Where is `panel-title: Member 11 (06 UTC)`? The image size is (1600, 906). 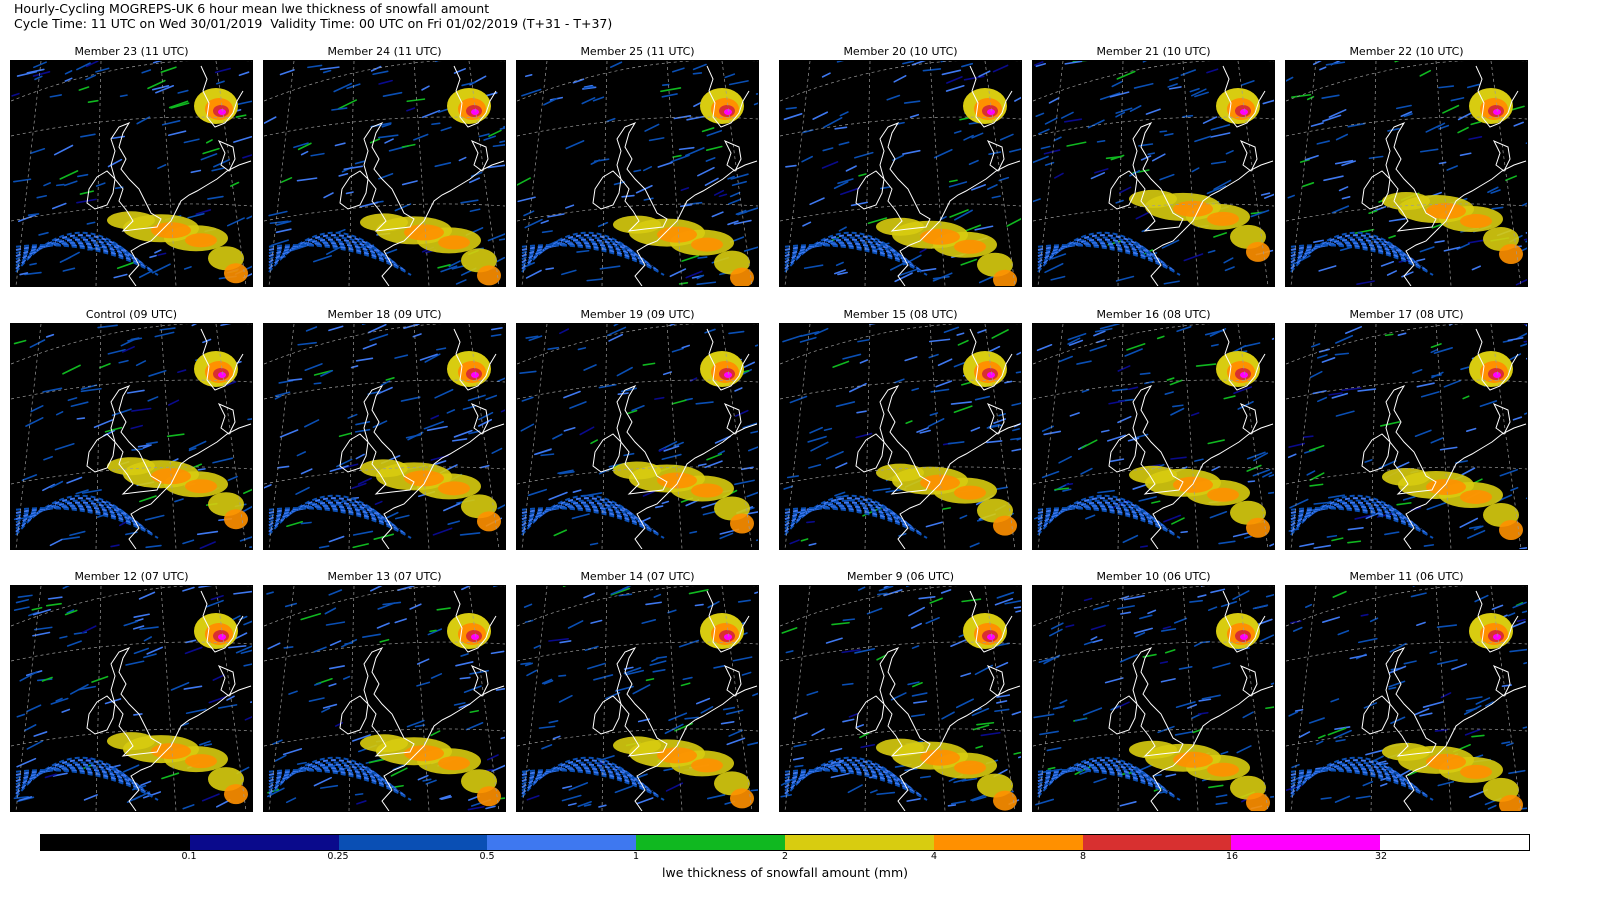
panel-title: Member 11 (06 UTC) is located at coordinates (1406, 576).